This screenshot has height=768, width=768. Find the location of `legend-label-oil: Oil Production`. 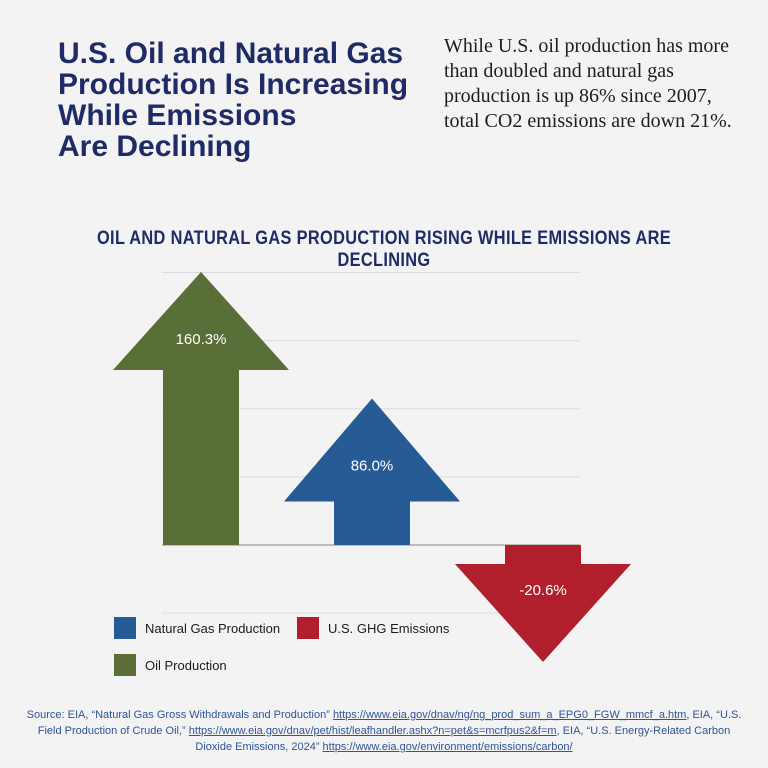

legend-label-oil: Oil Production is located at coordinates (186, 665).